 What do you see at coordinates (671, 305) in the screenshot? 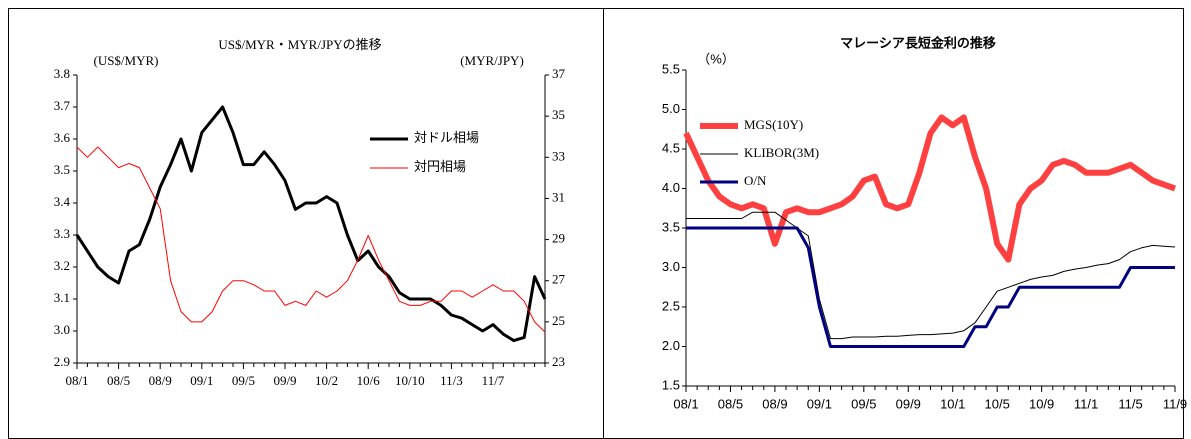
I see `y-tick-label: 2.5` at bounding box center [671, 305].